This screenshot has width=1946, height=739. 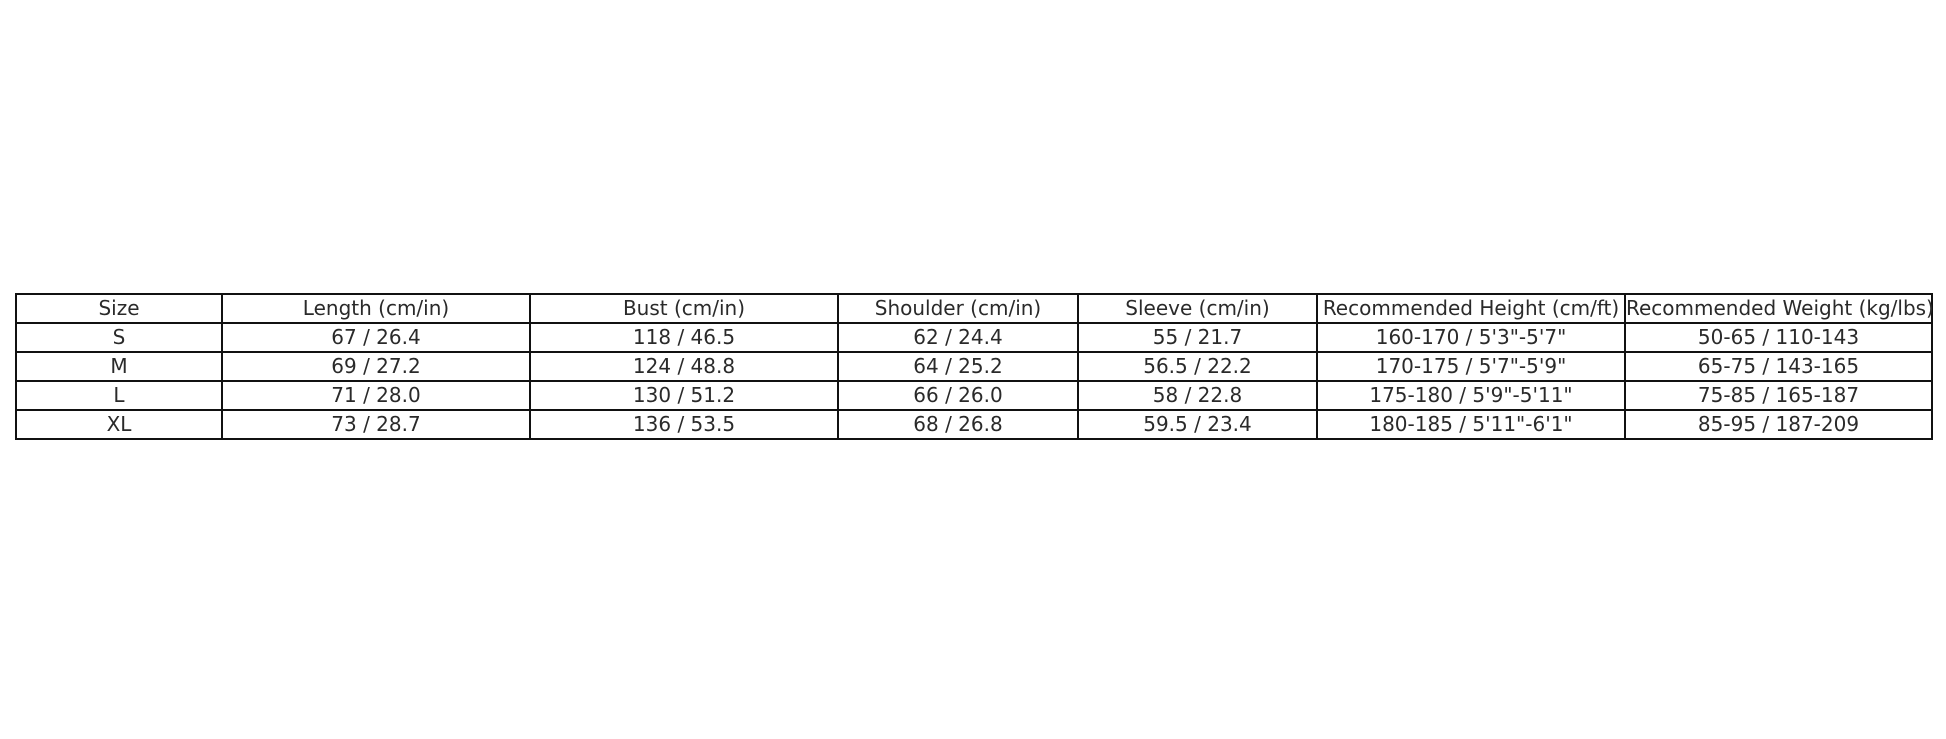 I want to click on table-cell: 64 / 25.2, so click(x=958, y=366).